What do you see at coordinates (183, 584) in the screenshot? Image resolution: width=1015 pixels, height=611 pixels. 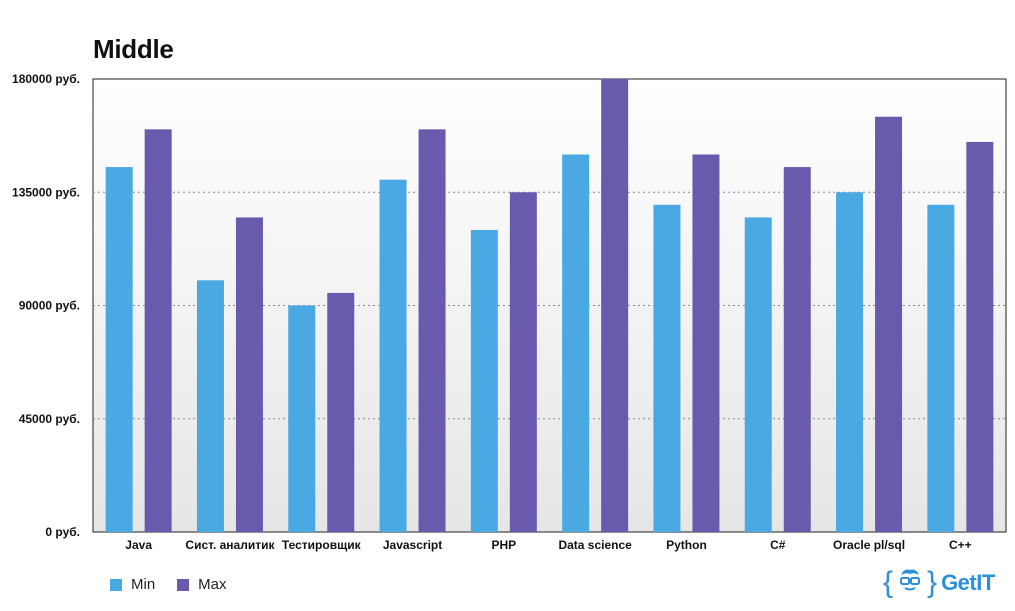 I see `legend-swatch-max` at bounding box center [183, 584].